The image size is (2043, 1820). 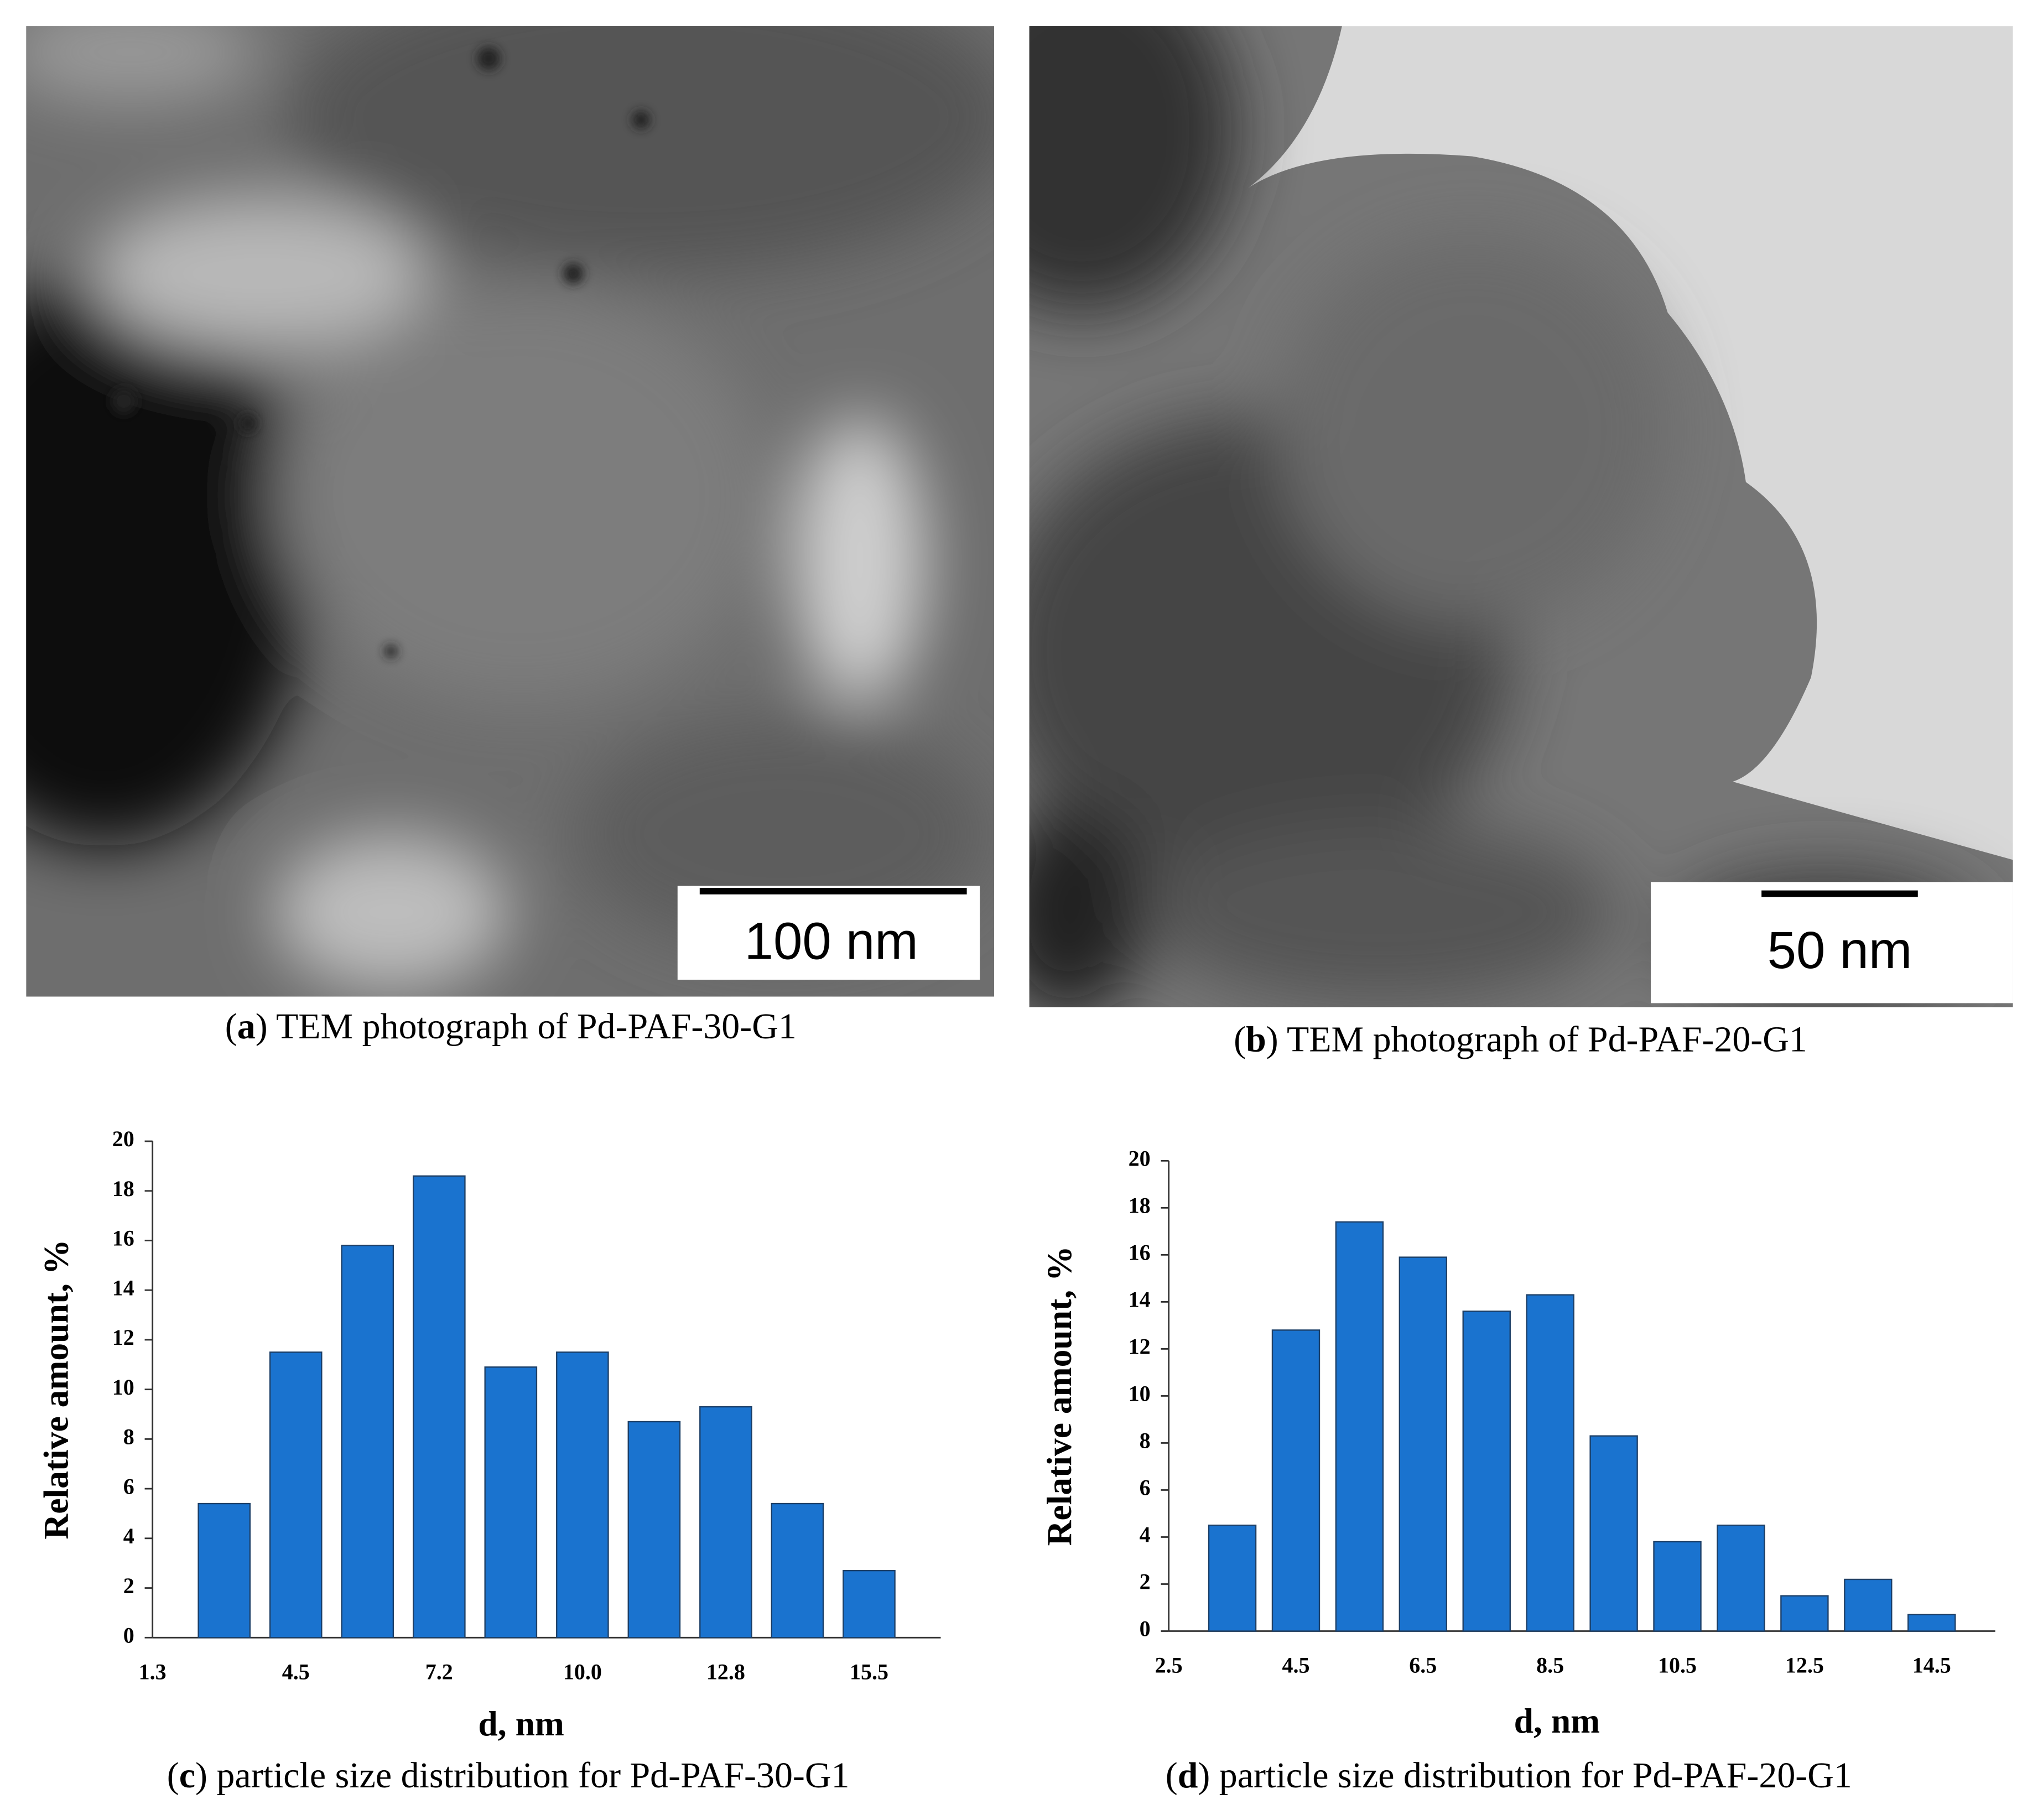 I want to click on caption: (b) TEM photograph of Pd-PAF-20-G1, so click(x=1520, y=1040).